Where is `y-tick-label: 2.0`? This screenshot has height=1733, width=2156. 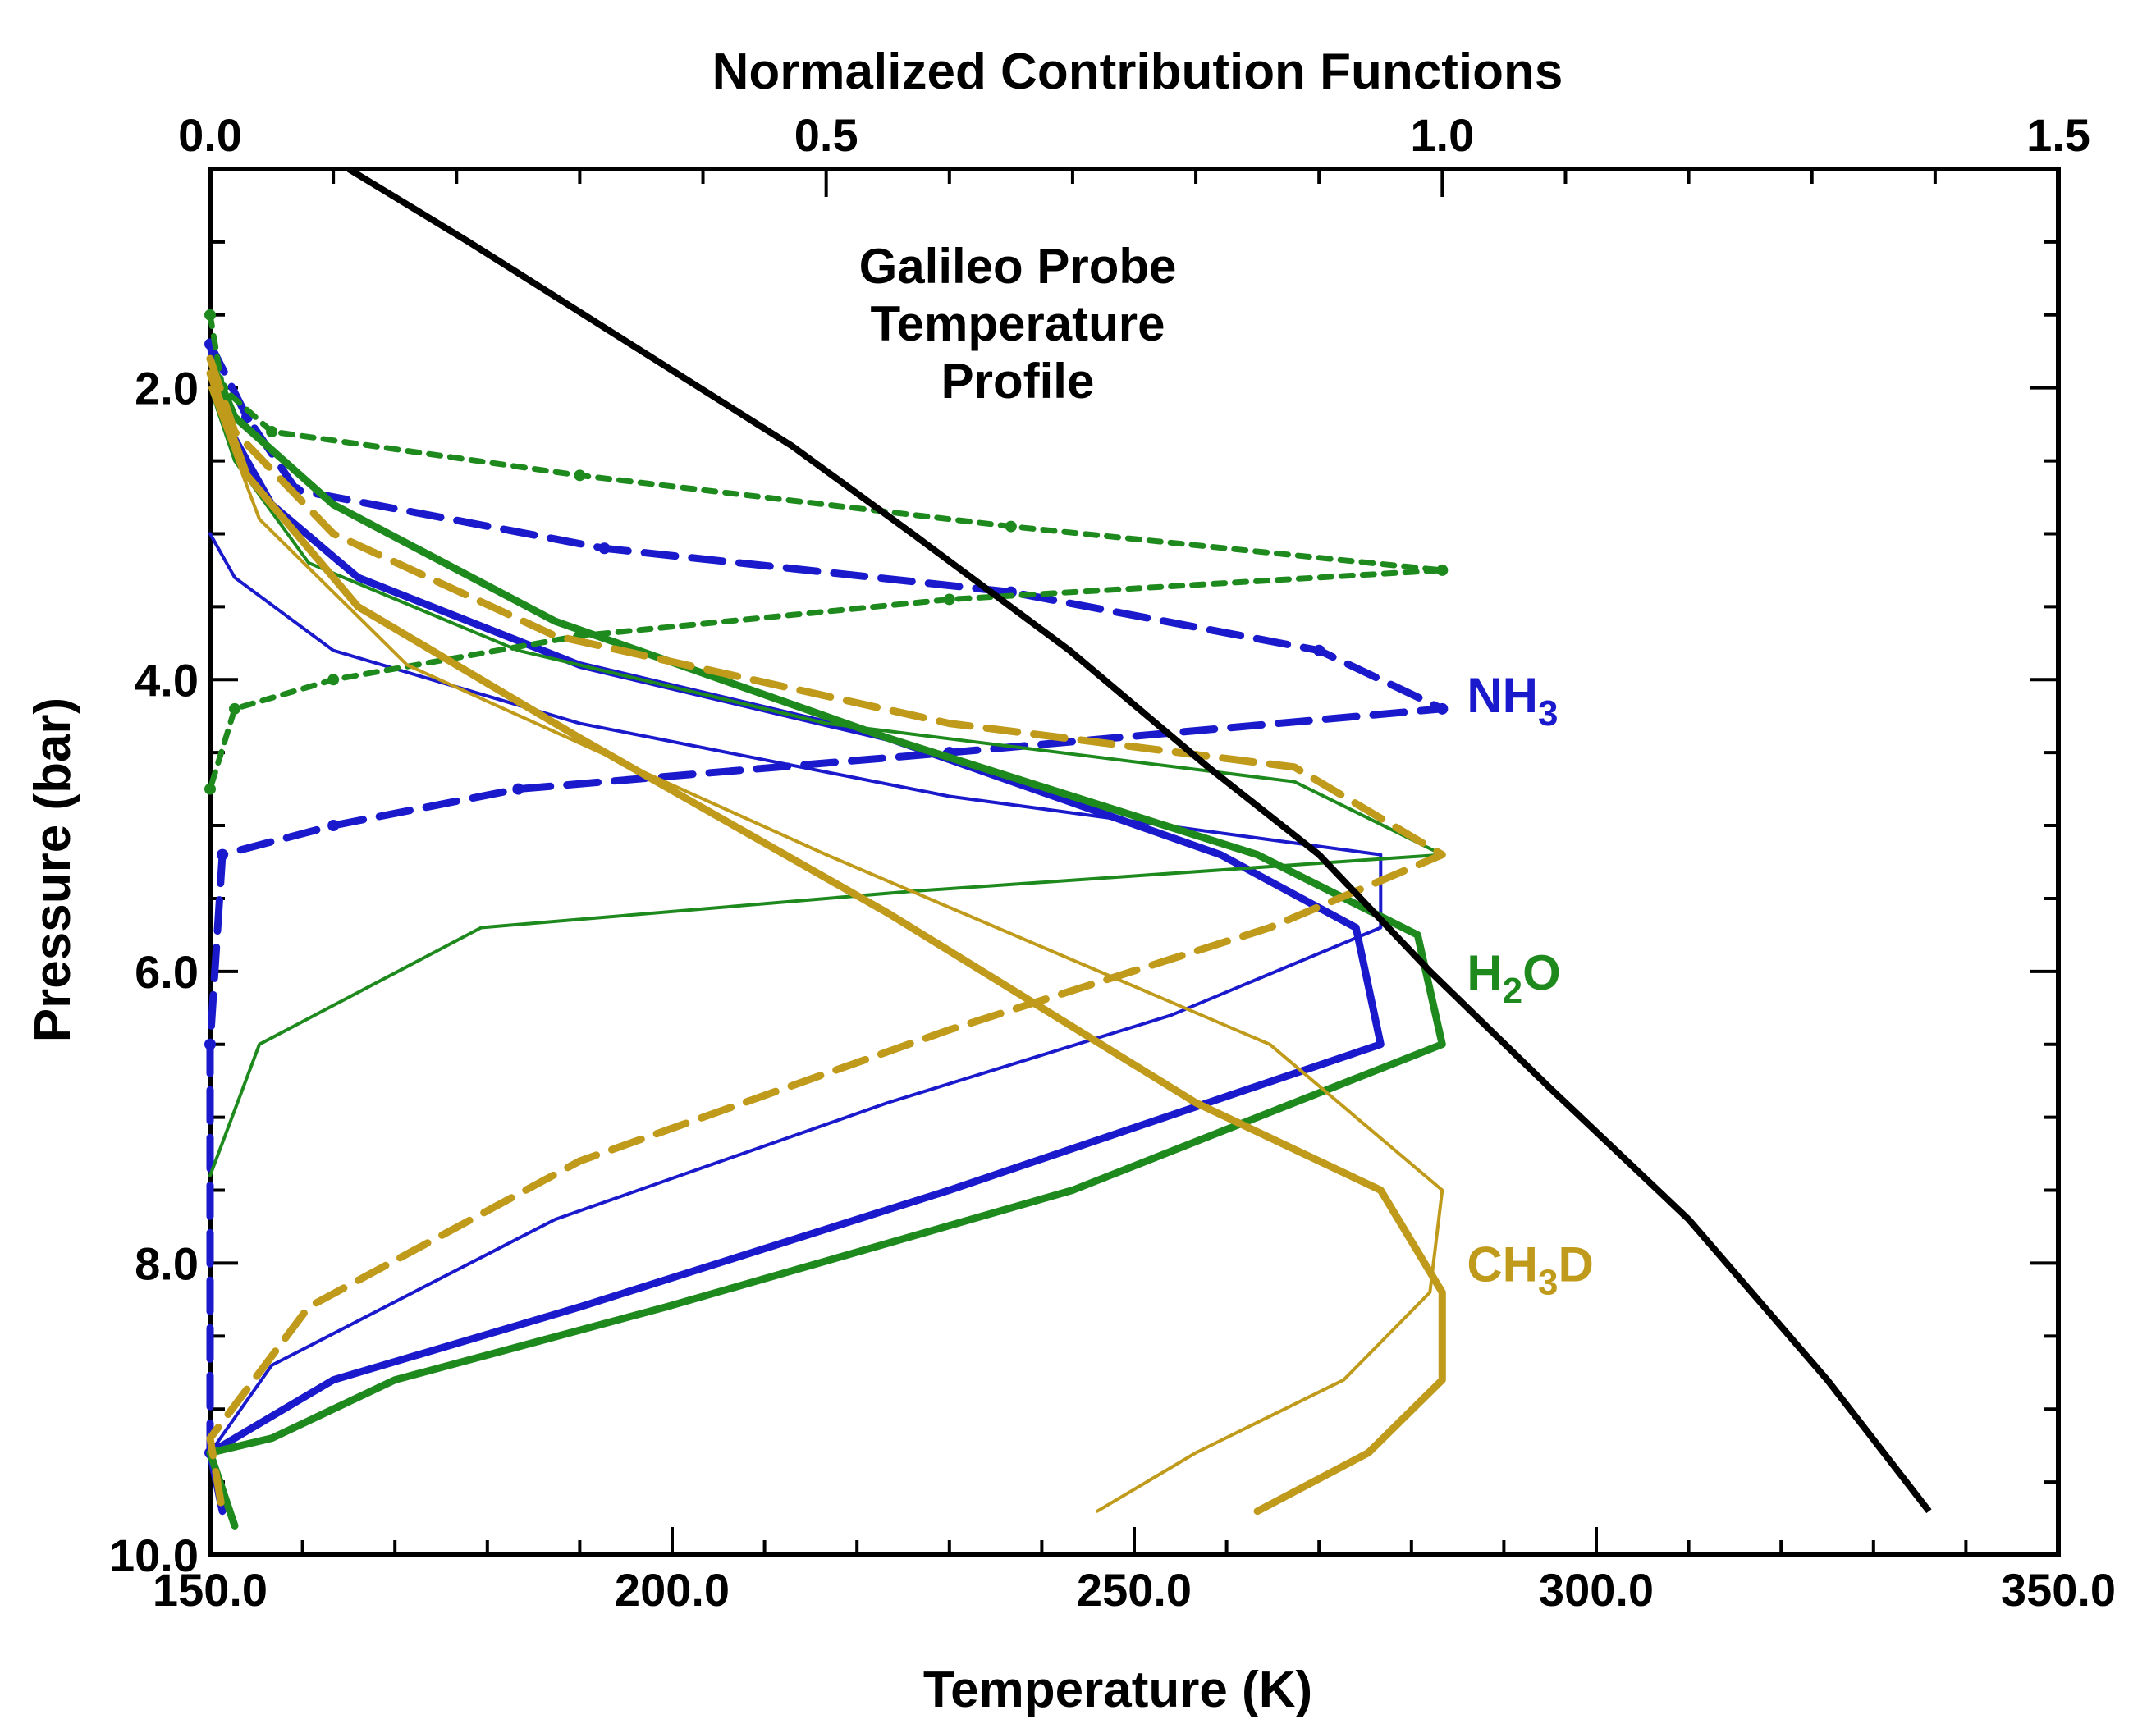 y-tick-label: 2.0 is located at coordinates (167, 388).